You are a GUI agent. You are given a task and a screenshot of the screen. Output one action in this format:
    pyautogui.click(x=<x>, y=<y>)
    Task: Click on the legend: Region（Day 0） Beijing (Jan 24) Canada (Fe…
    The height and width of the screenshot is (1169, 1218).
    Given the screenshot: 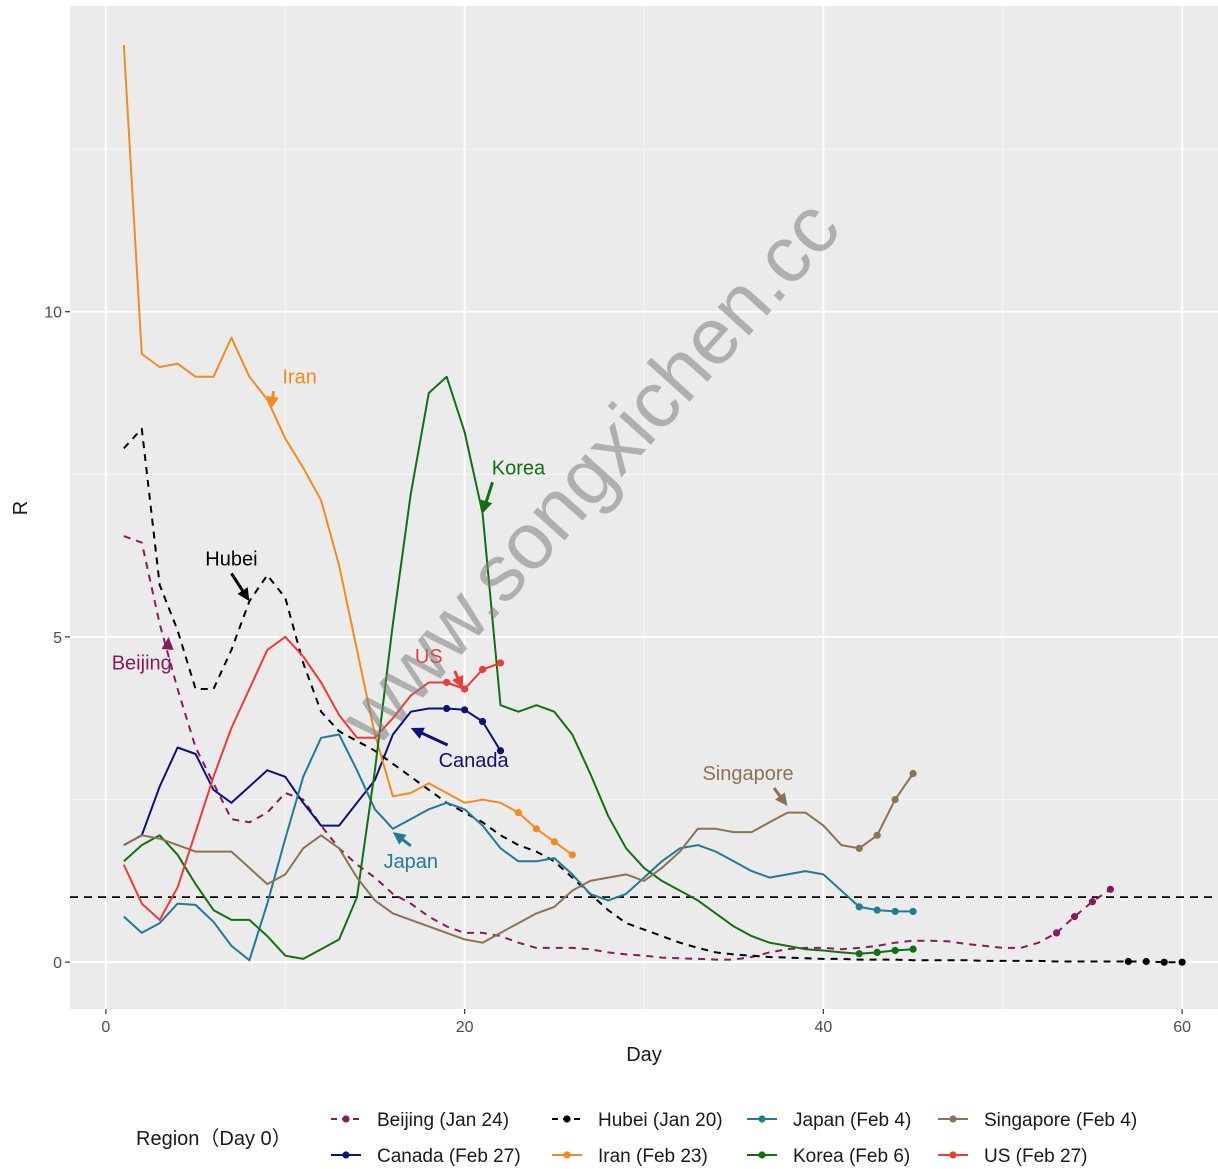 What is the action you would take?
    pyautogui.click(x=636, y=1138)
    